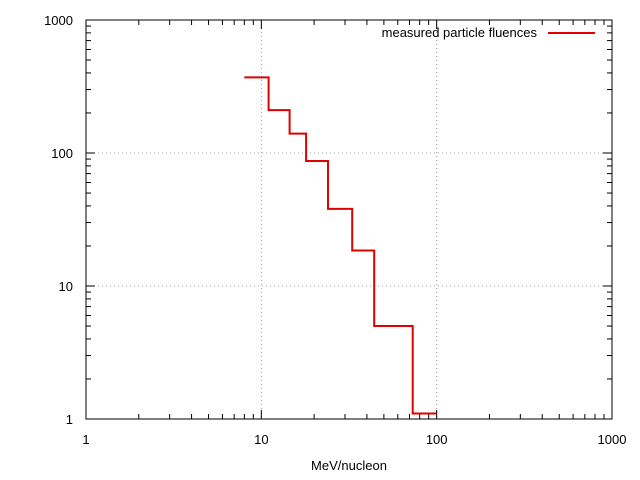 This screenshot has width=640, height=480. Describe the element at coordinates (349, 465) in the screenshot. I see `x-axis-label: MeV/nucleon` at that location.